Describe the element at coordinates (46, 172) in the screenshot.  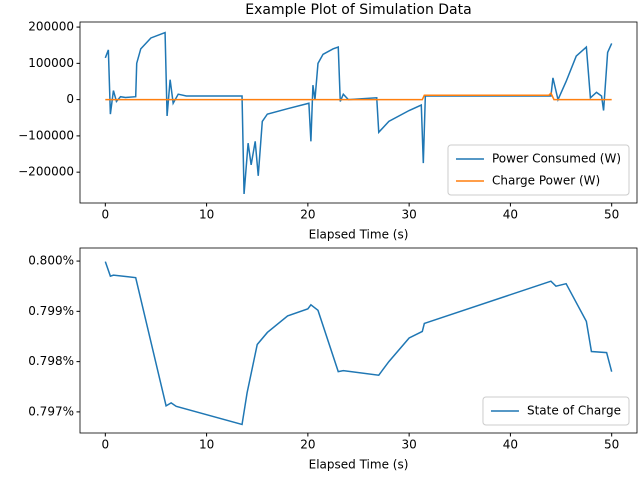
I see `y-tick-label: −200000` at that location.